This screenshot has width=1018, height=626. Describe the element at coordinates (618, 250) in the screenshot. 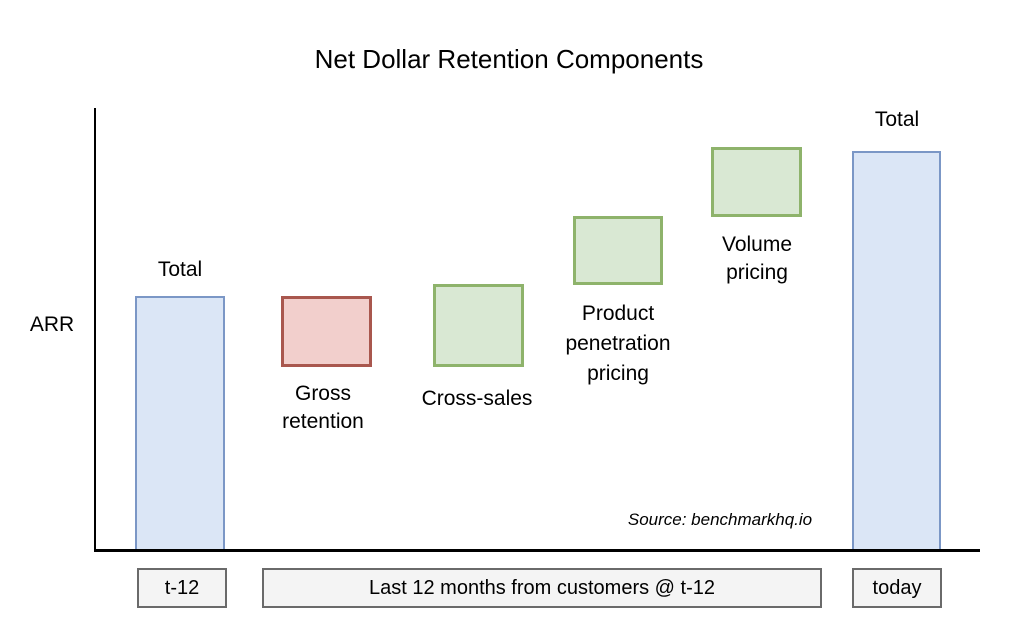

I see `bar-product-penetration-pricing` at that location.